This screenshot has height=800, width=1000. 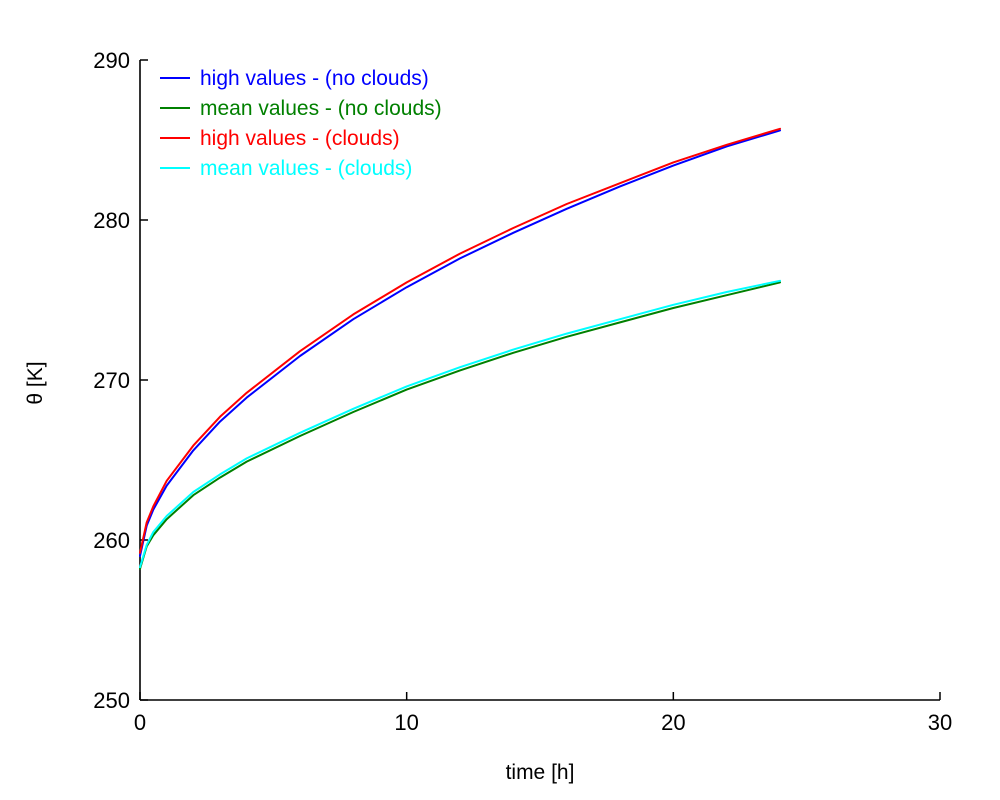 What do you see at coordinates (35, 382) in the screenshot?
I see `y-axis-label: θ [K]` at bounding box center [35, 382].